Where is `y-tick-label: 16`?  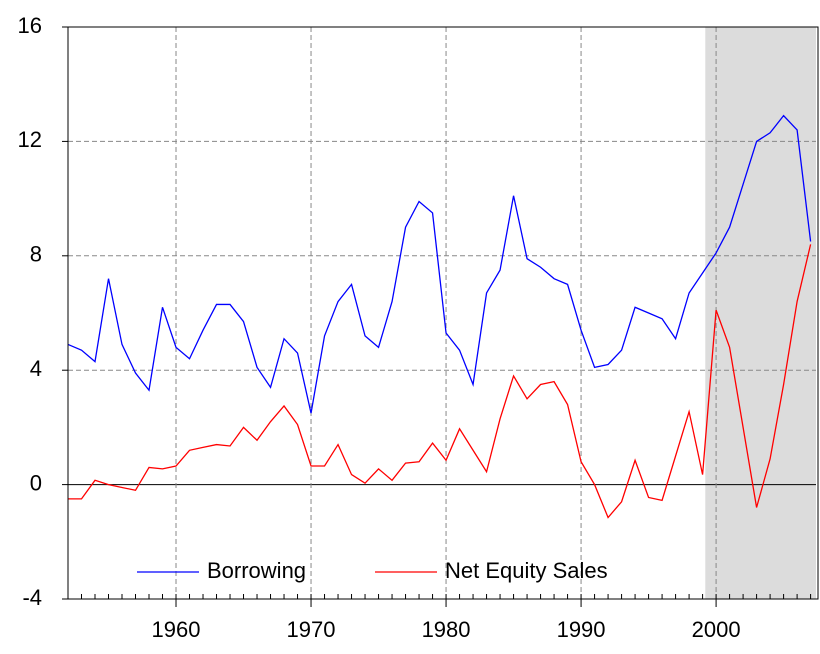
y-tick-label: 16 is located at coordinates (30, 25).